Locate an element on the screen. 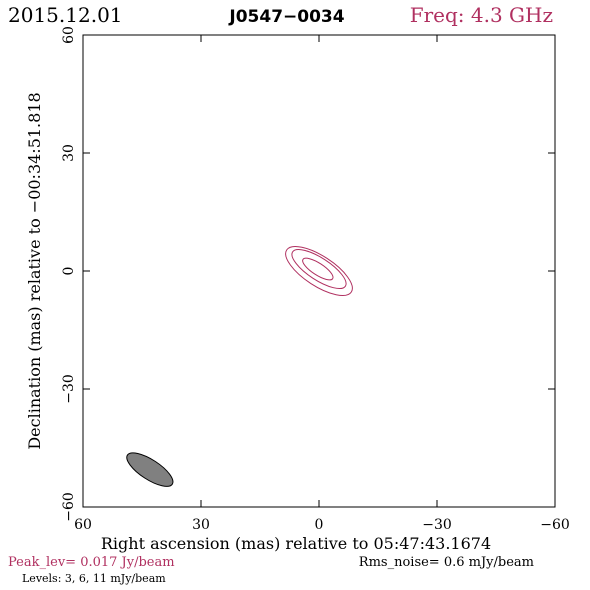 This screenshot has height=590, width=590. x-tick-label-2: 0 is located at coordinates (319, 525).